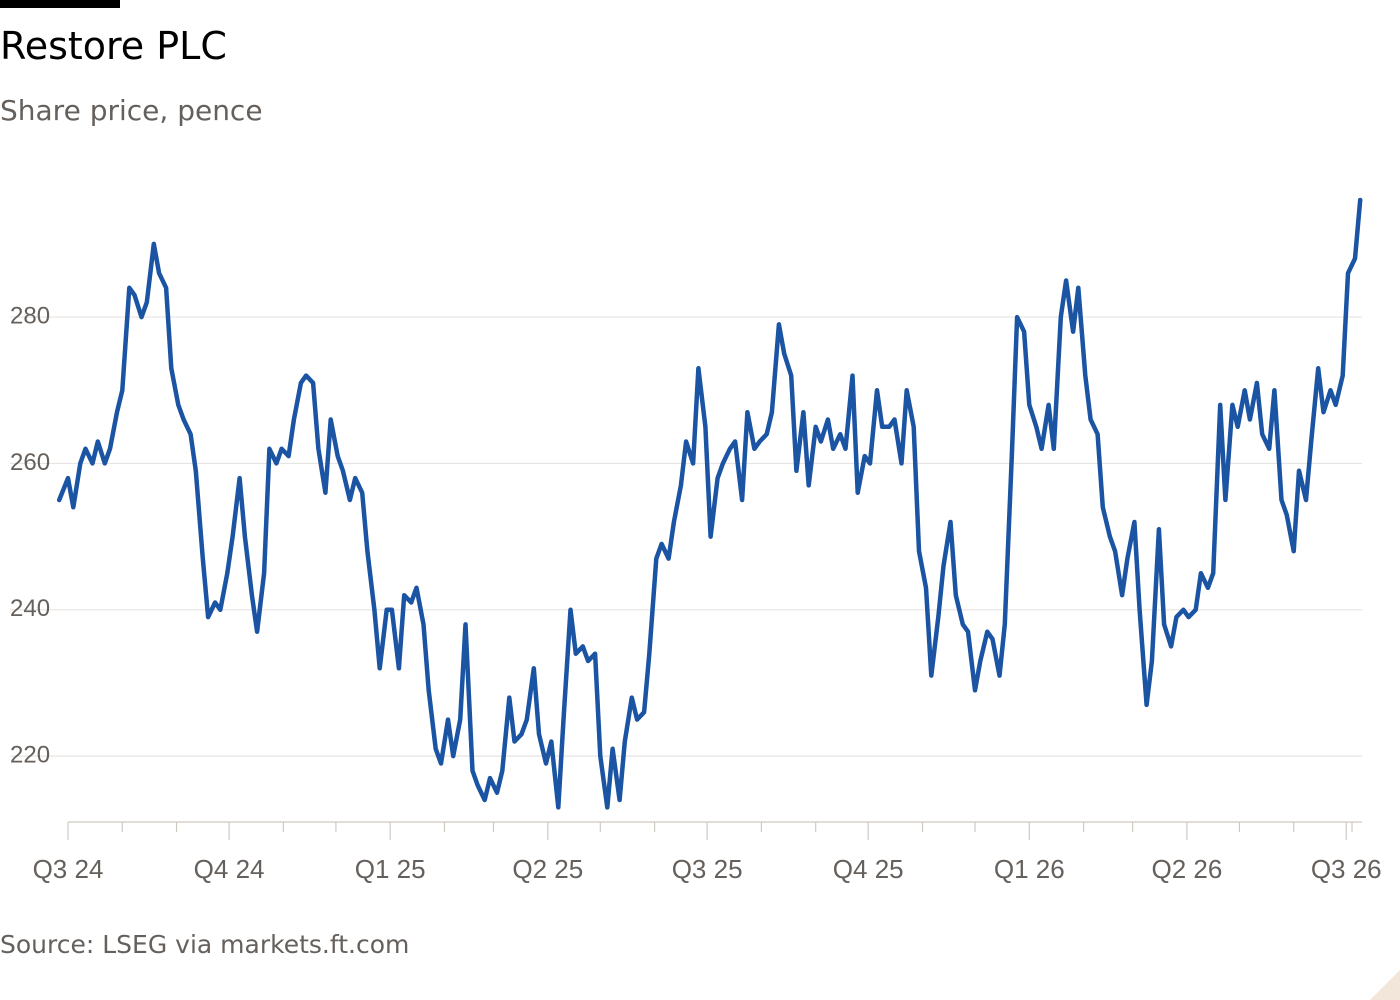 The height and width of the screenshot is (1000, 1400). Describe the element at coordinates (30, 608) in the screenshot. I see `y-tick-label-240: 240` at that location.